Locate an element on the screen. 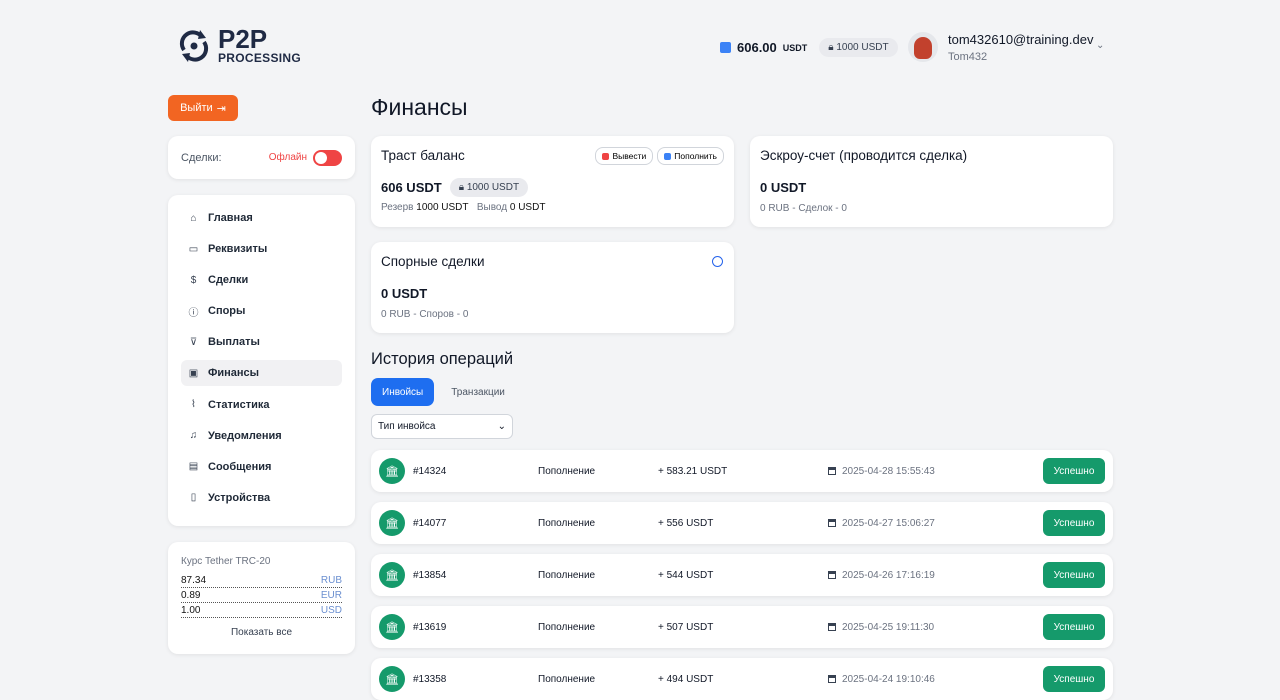  invoice-id: #13854 is located at coordinates (430, 575).